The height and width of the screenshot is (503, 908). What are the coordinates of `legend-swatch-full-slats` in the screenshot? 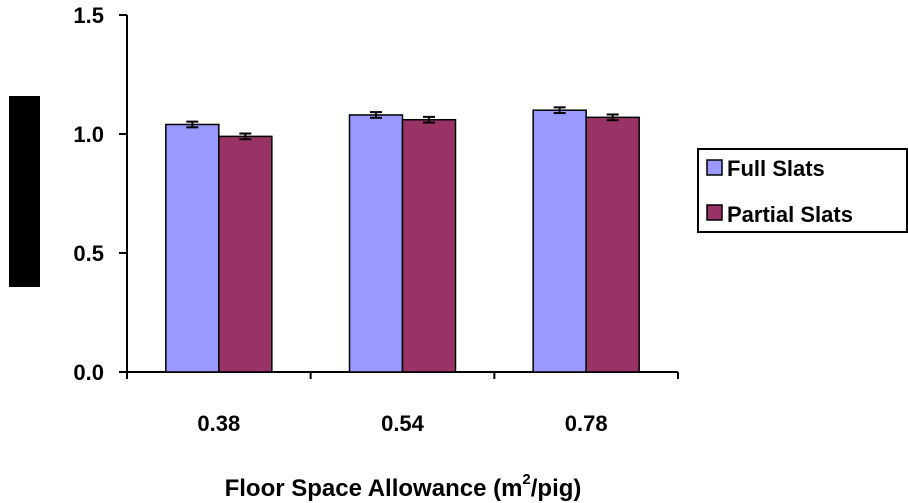 It's located at (714, 167).